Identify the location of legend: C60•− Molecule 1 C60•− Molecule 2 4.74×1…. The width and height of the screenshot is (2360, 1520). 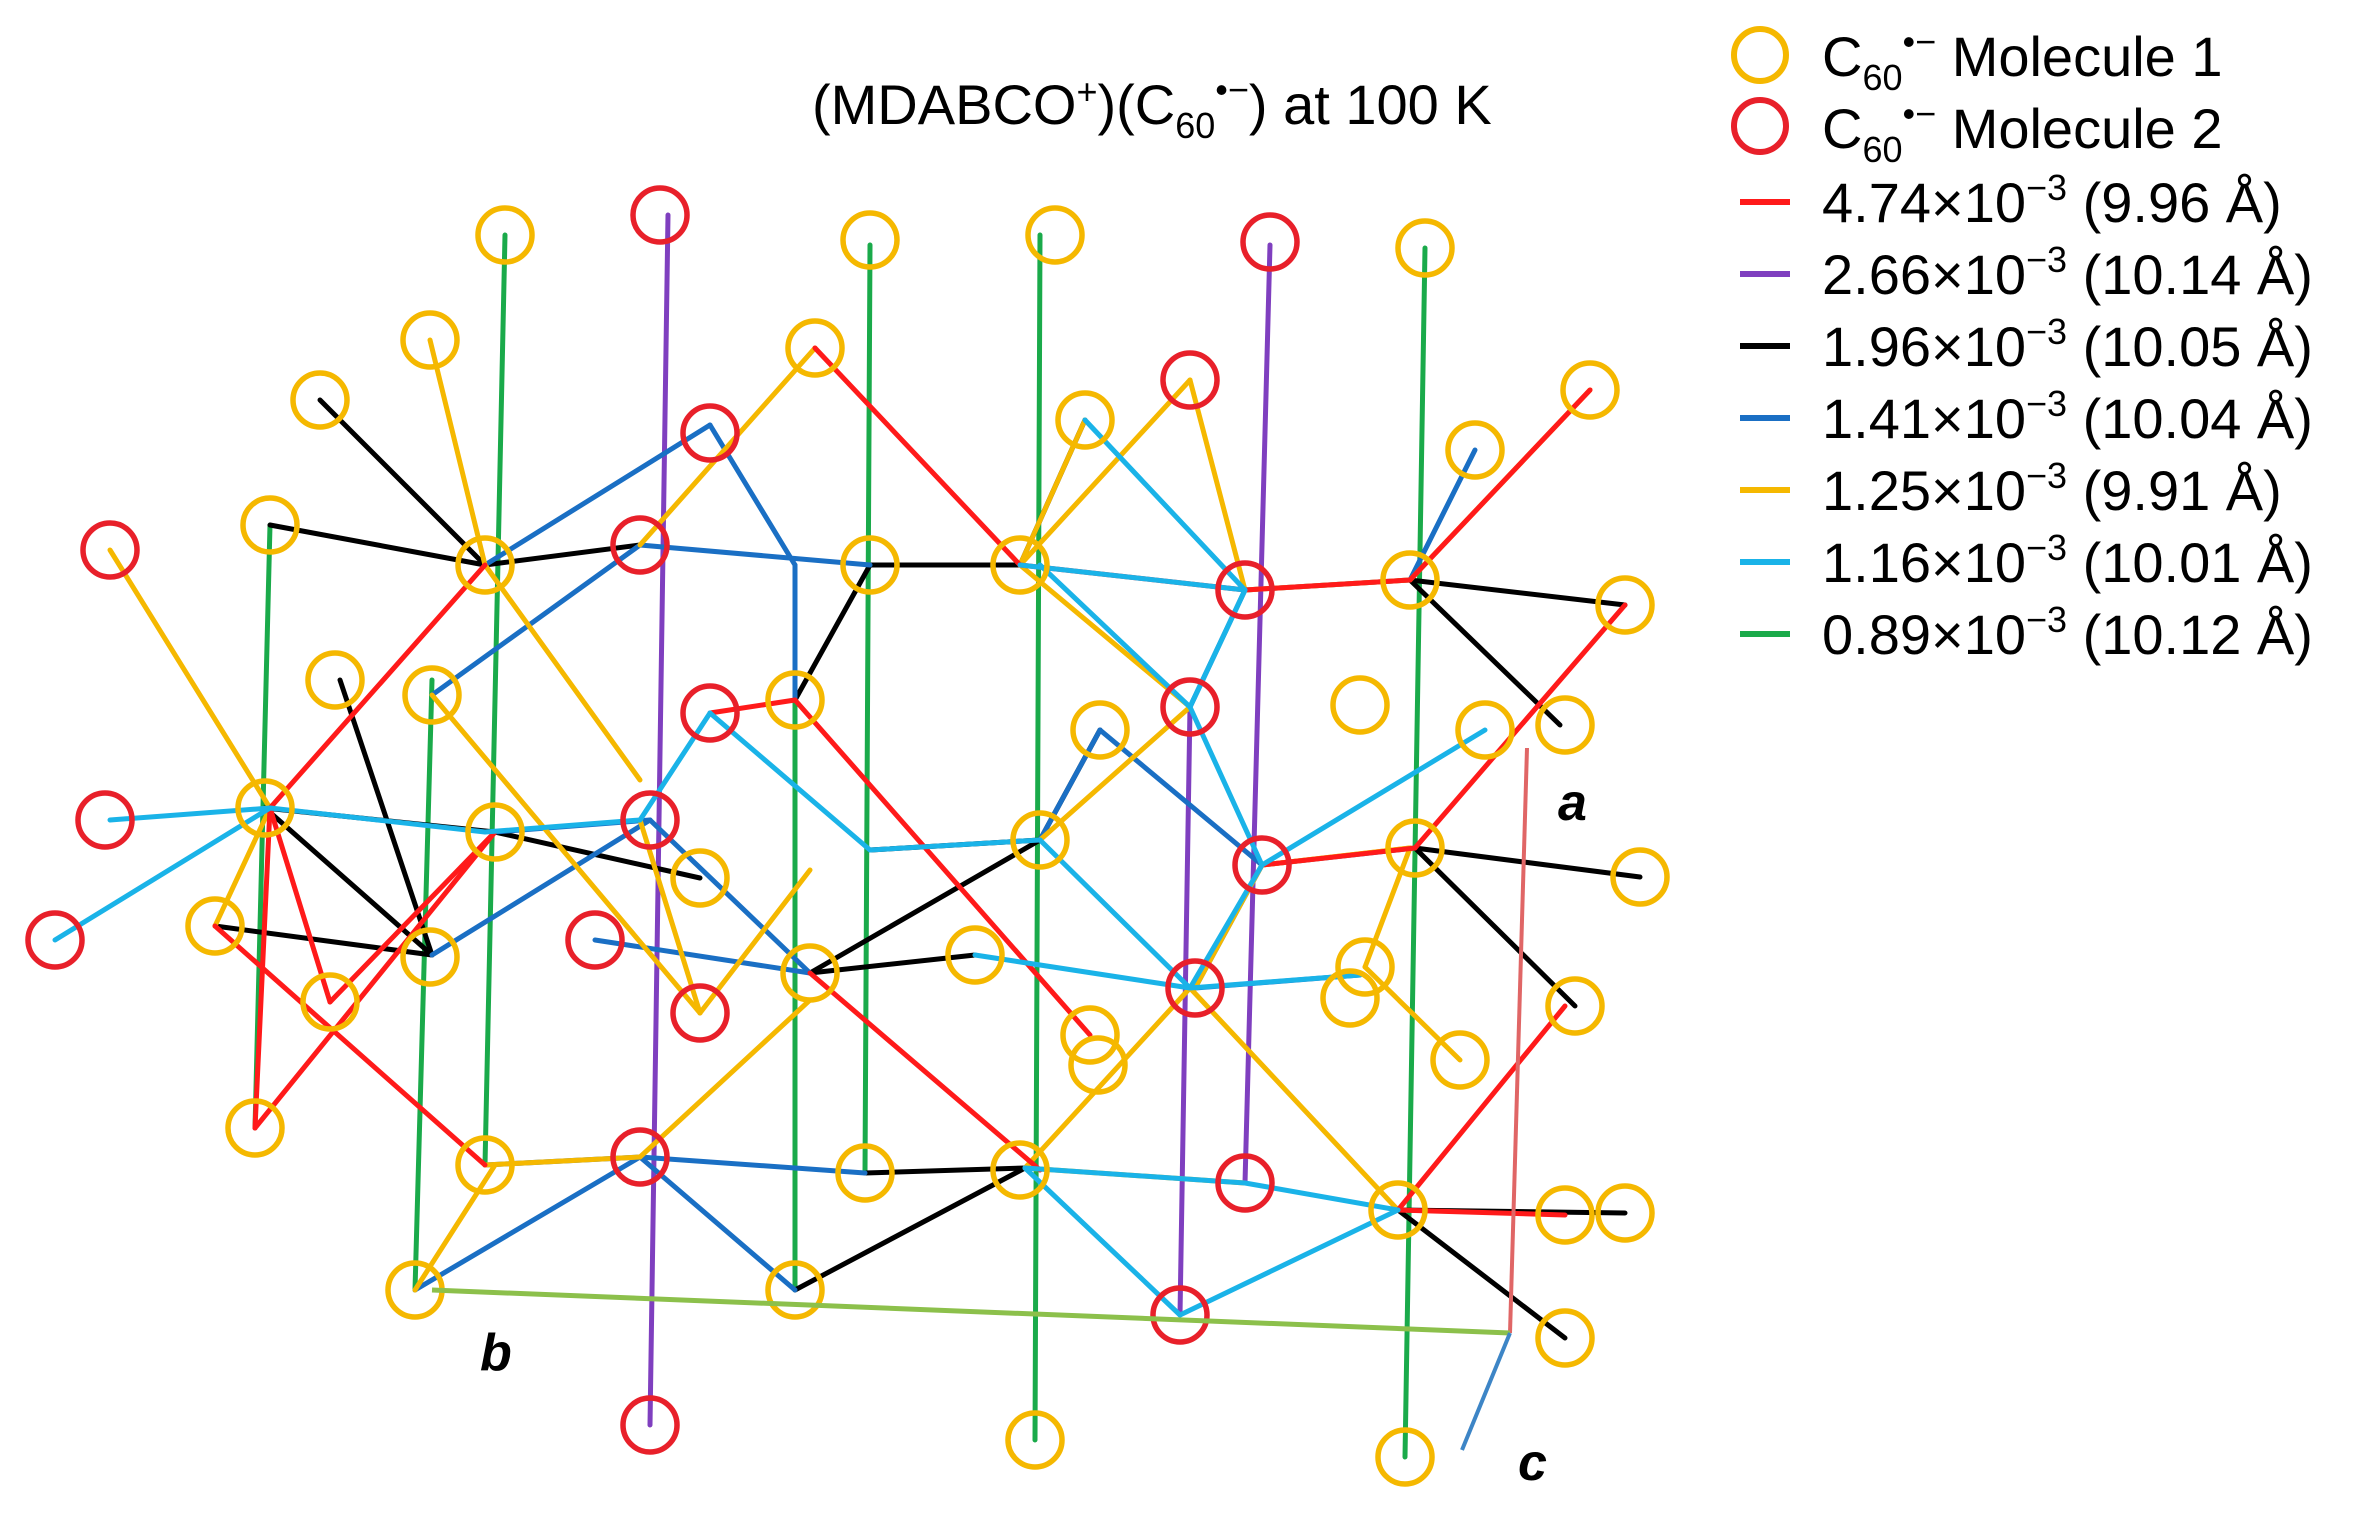
(2022, 343).